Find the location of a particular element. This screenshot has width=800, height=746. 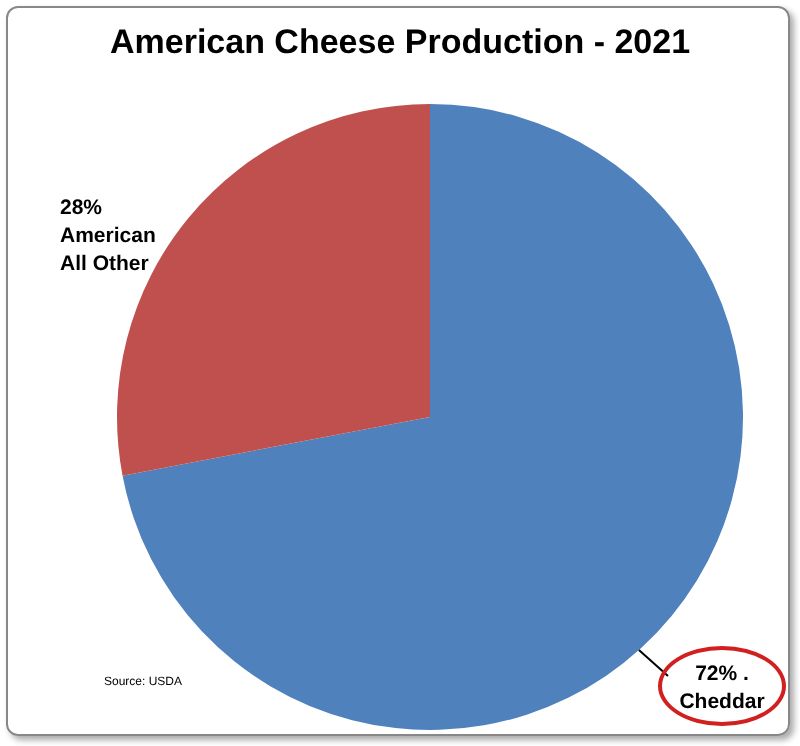

slice-label: Cheddar is located at coordinates (722, 701).